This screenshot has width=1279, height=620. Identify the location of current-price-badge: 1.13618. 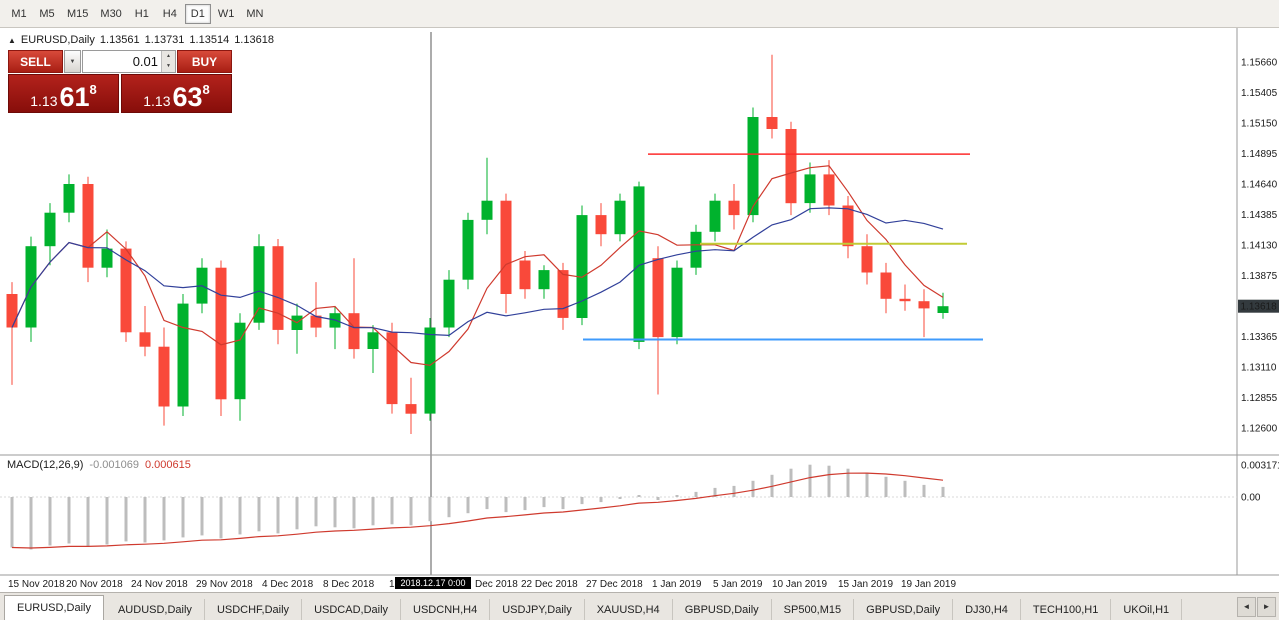
(1258, 306).